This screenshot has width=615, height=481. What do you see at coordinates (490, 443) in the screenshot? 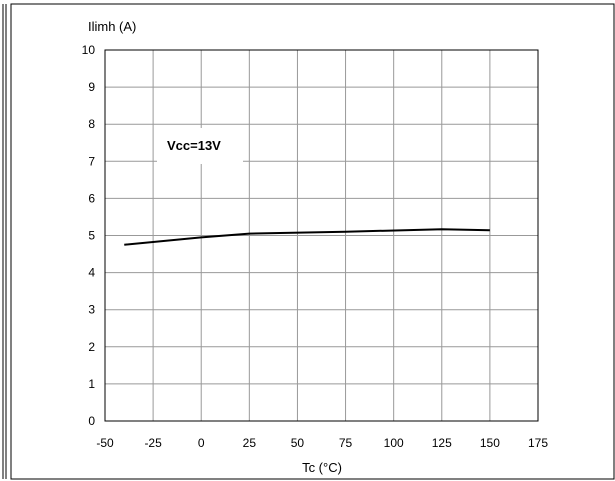
I see `x-tick-label: 150` at bounding box center [490, 443].